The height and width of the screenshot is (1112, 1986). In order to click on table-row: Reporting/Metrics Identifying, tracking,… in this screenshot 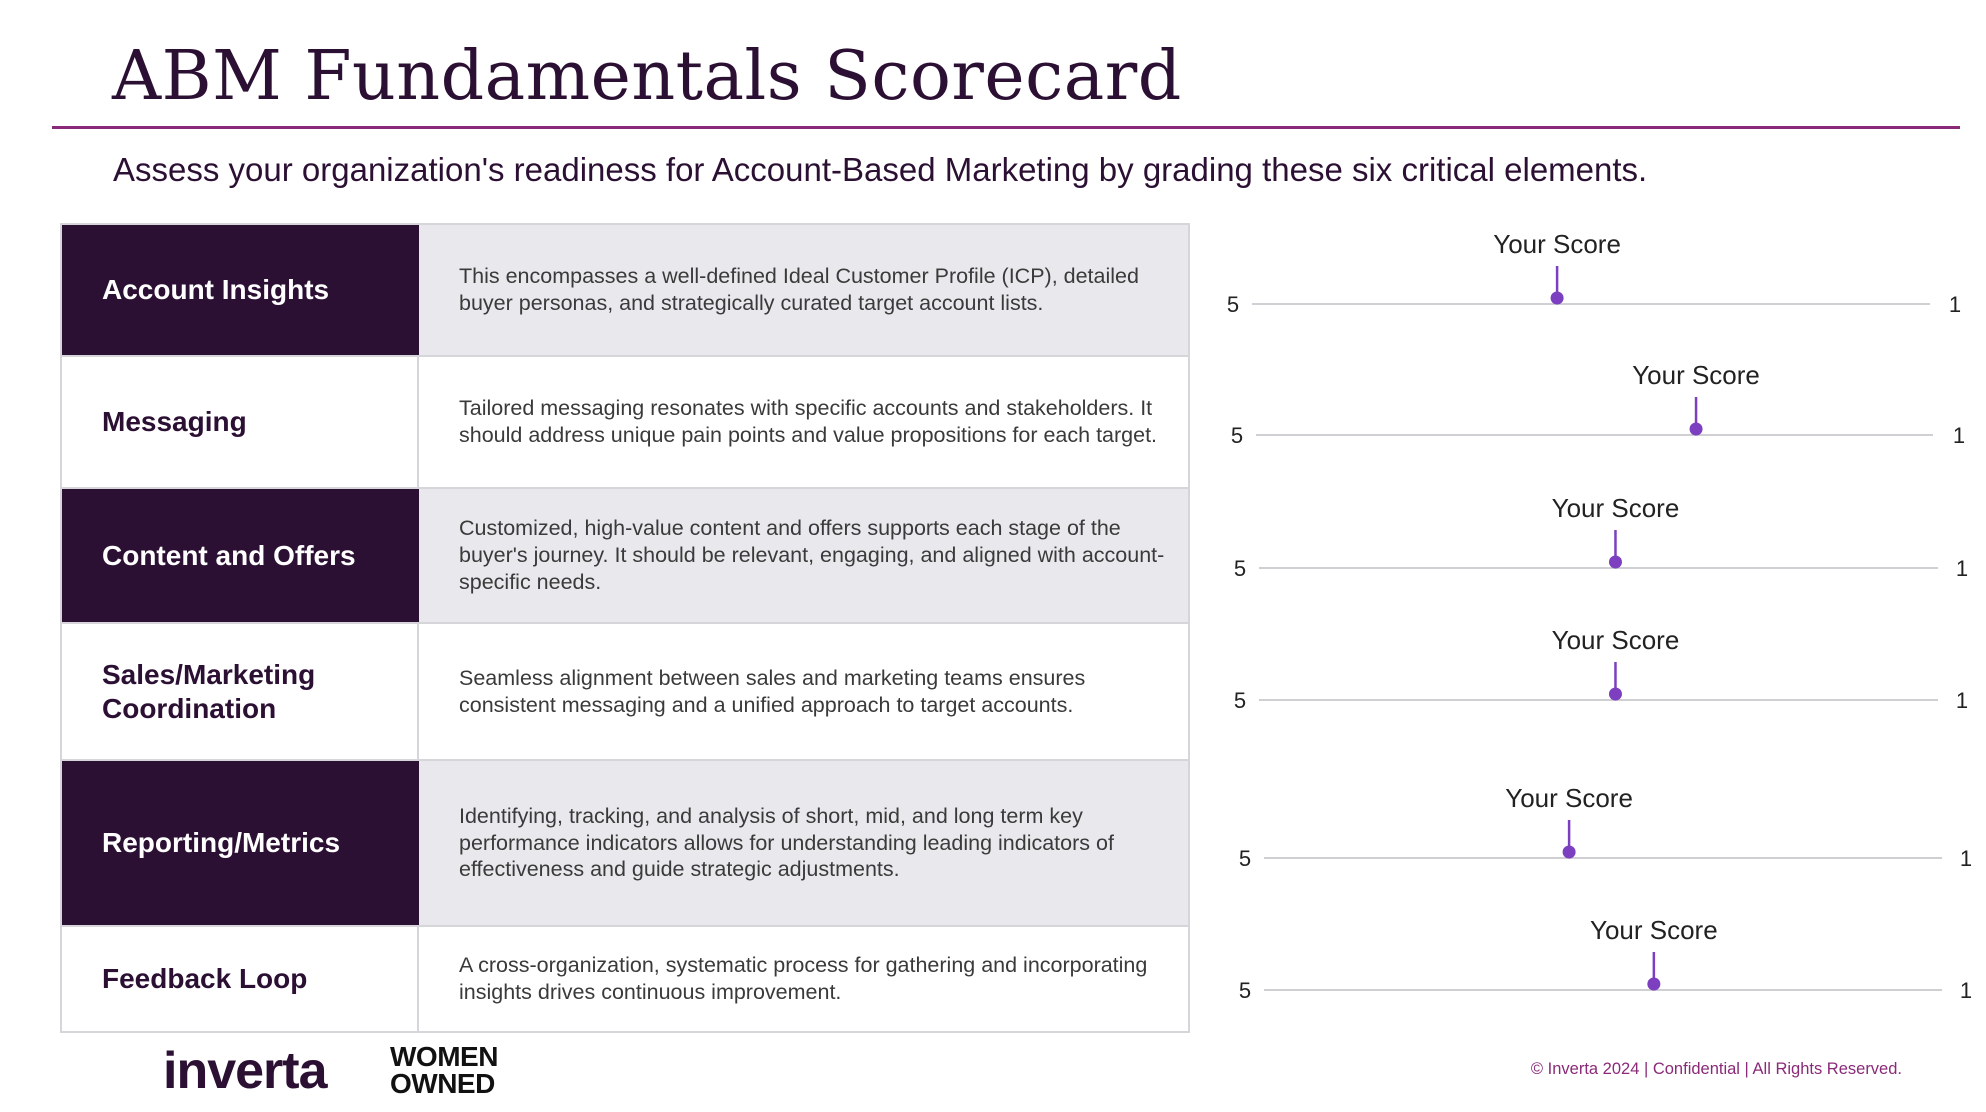, I will do `click(625, 844)`.